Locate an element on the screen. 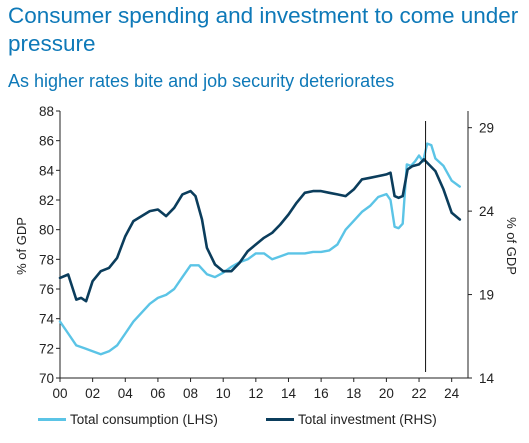 The image size is (529, 443). legend-item-investment: Total investment (RHS) is located at coordinates (351, 419).